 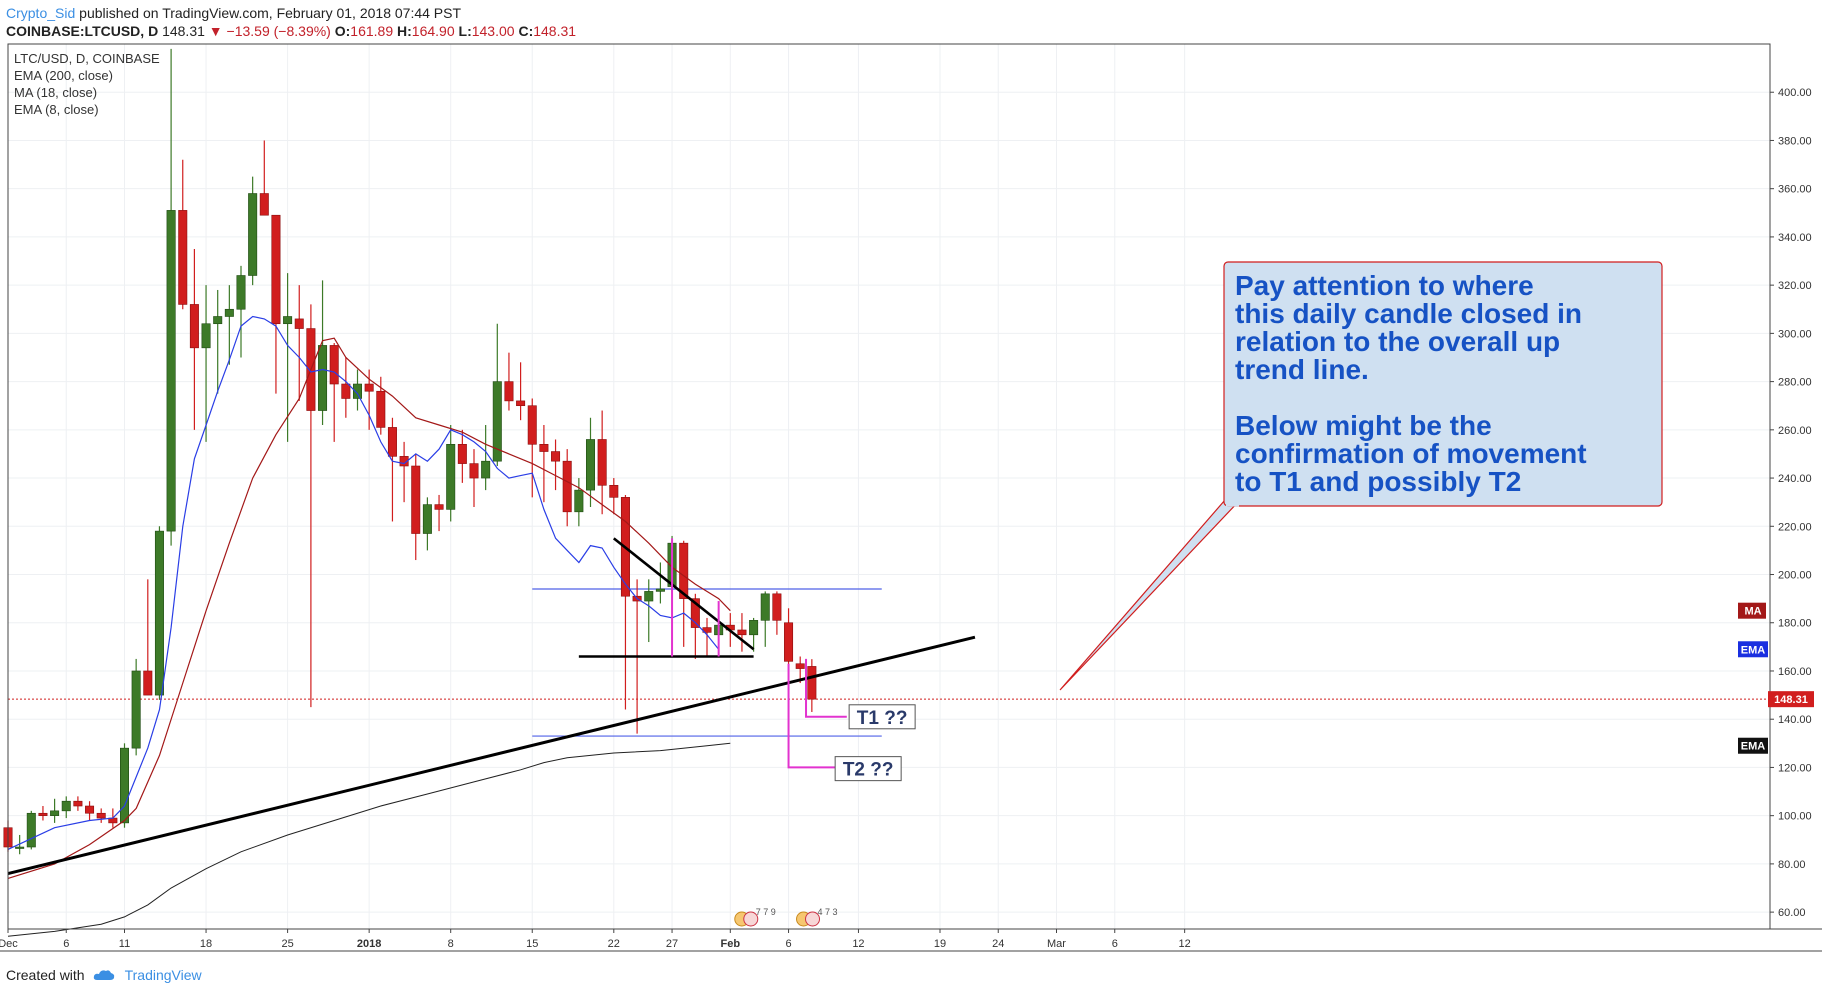 What do you see at coordinates (1795, 479) in the screenshot?
I see `y-tick-label: 240.00` at bounding box center [1795, 479].